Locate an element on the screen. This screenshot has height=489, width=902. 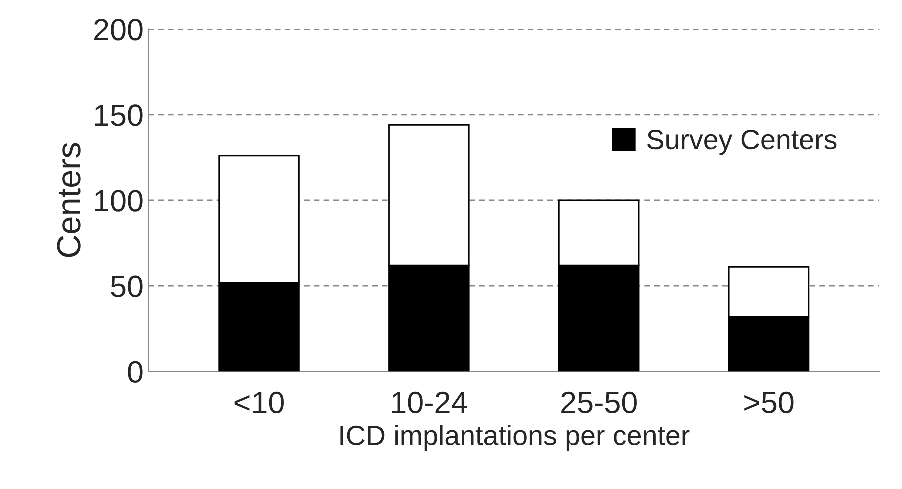
y-tick-label: 50 is located at coordinates (127, 287).